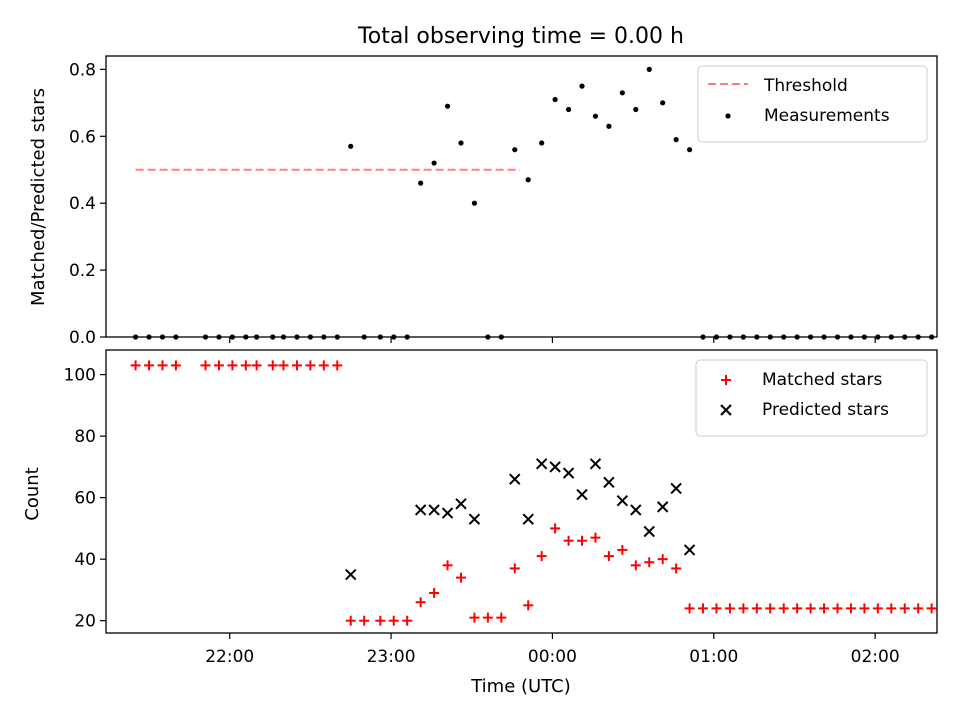 The width and height of the screenshot is (960, 720). I want to click on legend-handle-measurements, so click(728, 116).